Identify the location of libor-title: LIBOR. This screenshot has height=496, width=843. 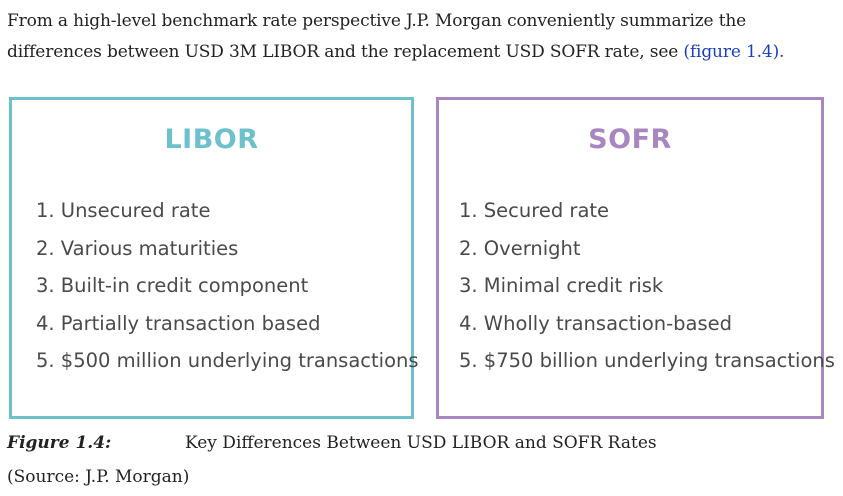
(211, 139).